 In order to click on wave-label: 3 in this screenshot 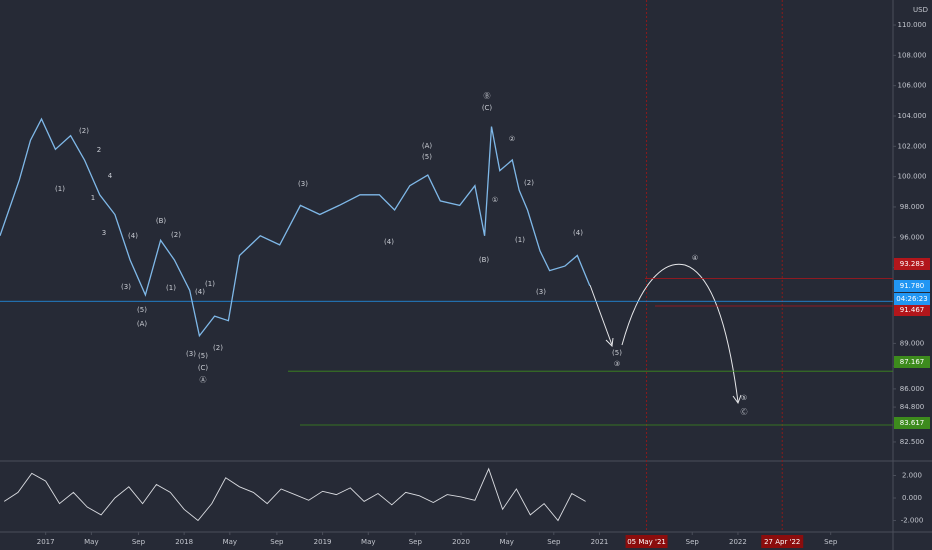, I will do `click(104, 233)`.